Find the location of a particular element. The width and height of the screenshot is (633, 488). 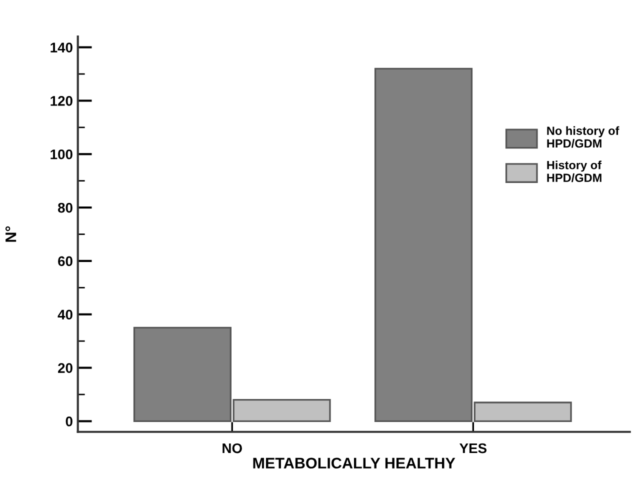

legend-label: History of HPD/GDM is located at coordinates (574, 171).